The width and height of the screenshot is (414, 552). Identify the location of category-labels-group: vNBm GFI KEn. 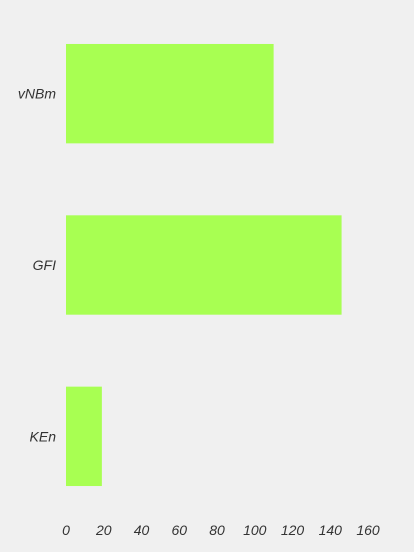
(37, 265).